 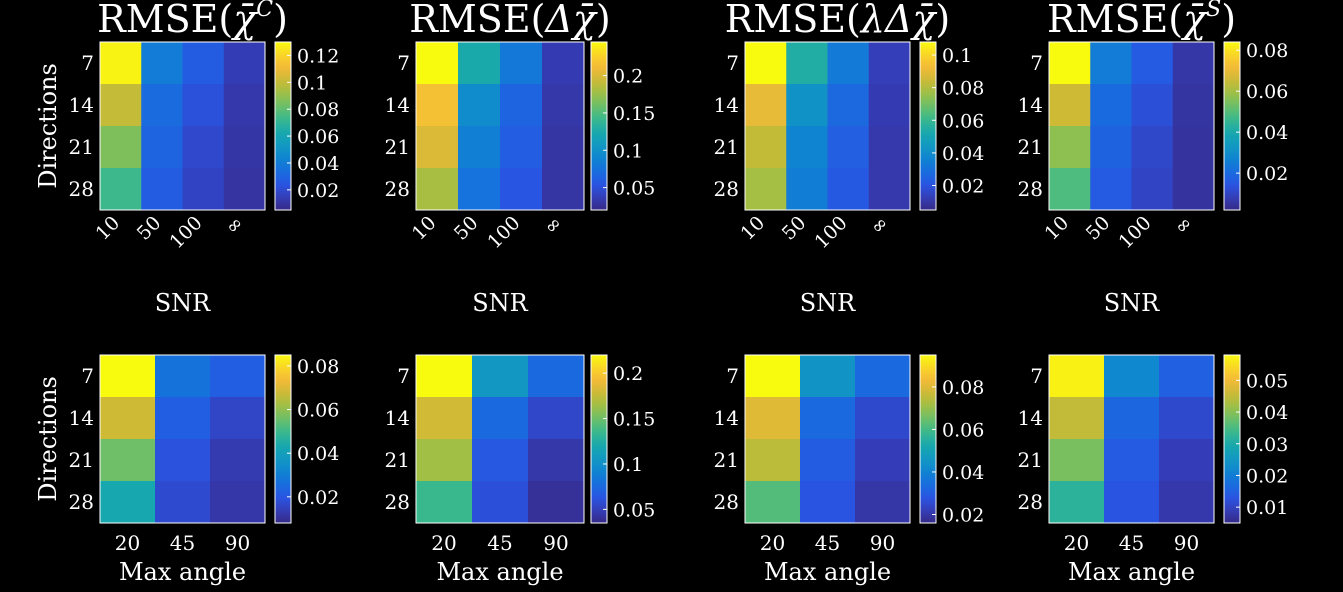 I want to click on colorbar-tick-label: 0.01, so click(x=1267, y=508).